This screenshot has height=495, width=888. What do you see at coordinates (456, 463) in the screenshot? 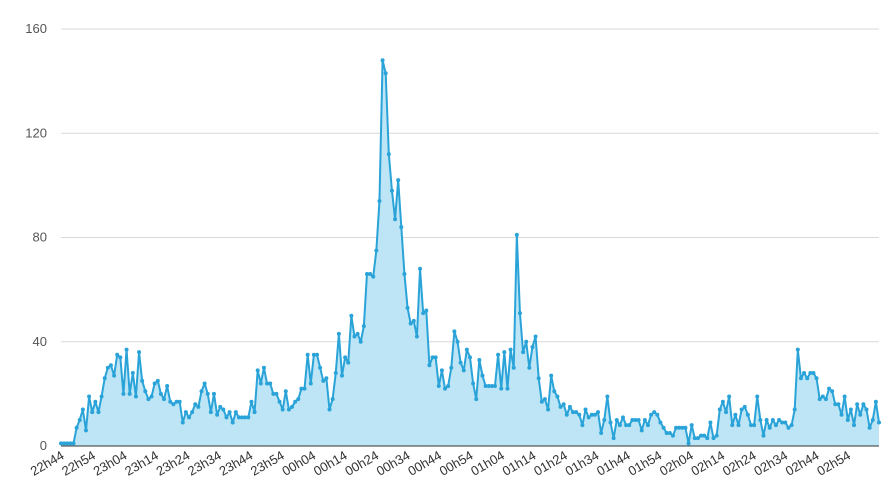
I see `x-tick-label: 00h54` at bounding box center [456, 463].